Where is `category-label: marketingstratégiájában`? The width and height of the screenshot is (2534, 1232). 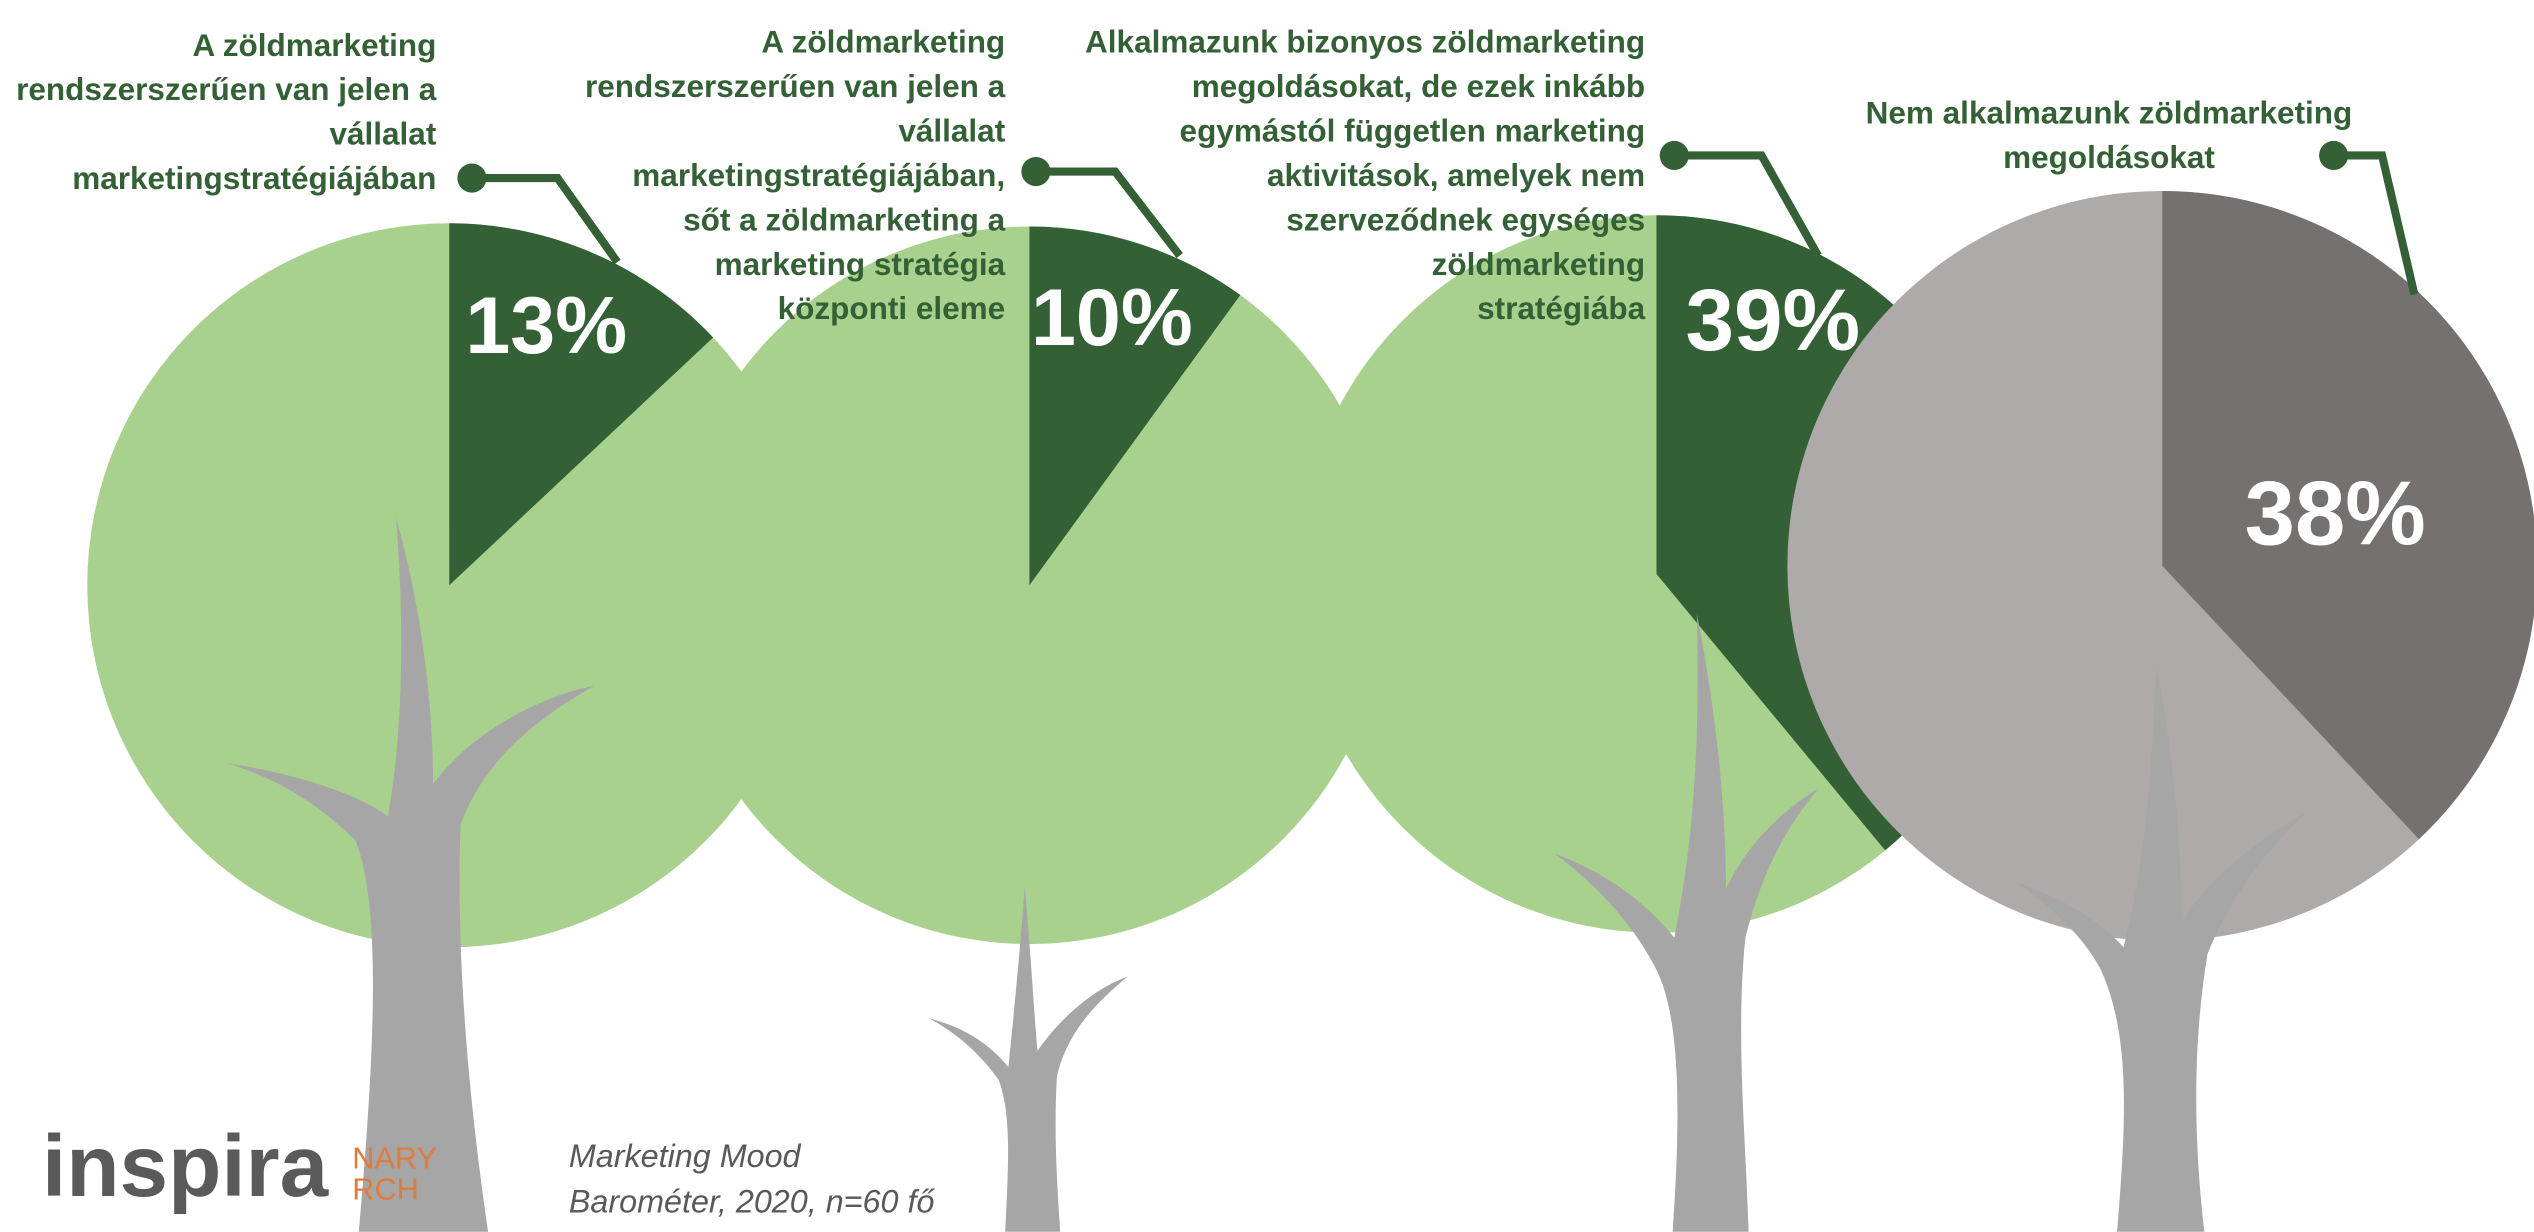 category-label: marketingstratégiájában is located at coordinates (254, 178).